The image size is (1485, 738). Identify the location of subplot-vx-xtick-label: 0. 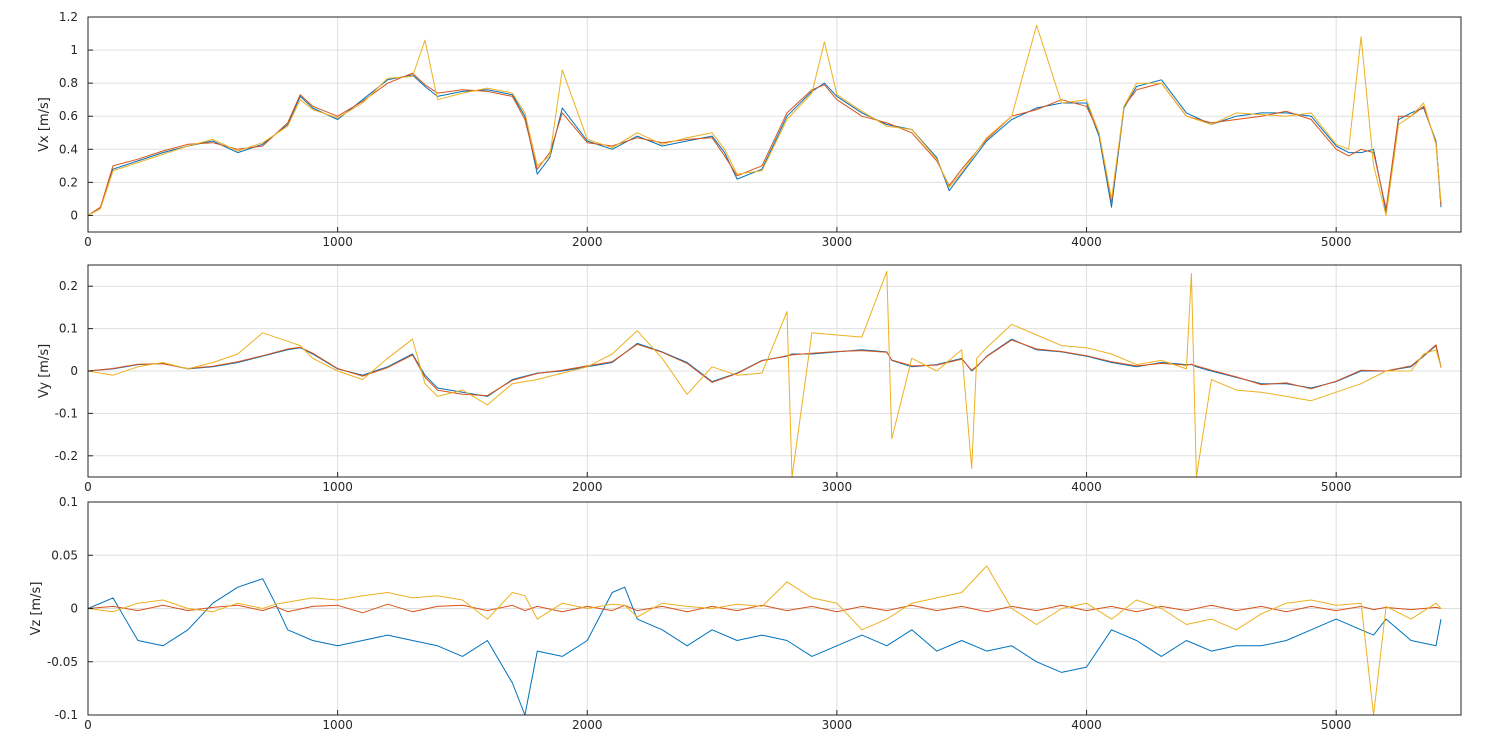
(88, 242).